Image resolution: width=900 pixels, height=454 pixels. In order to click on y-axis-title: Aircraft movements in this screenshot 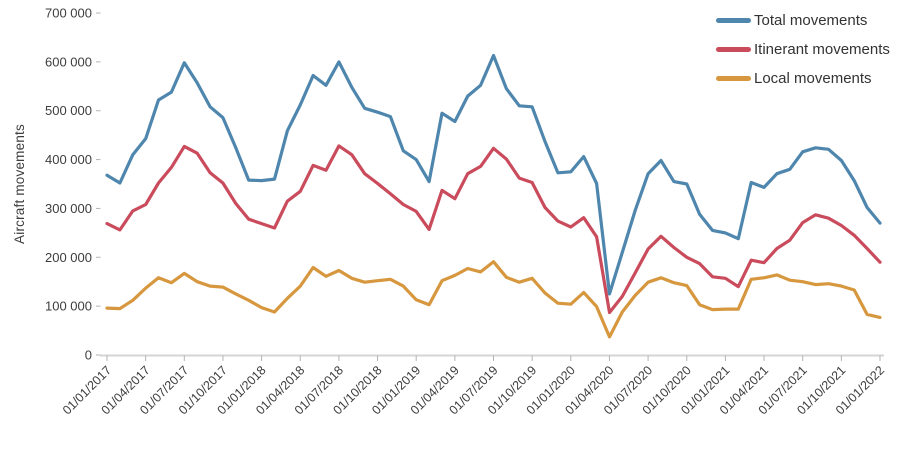, I will do `click(19, 184)`.